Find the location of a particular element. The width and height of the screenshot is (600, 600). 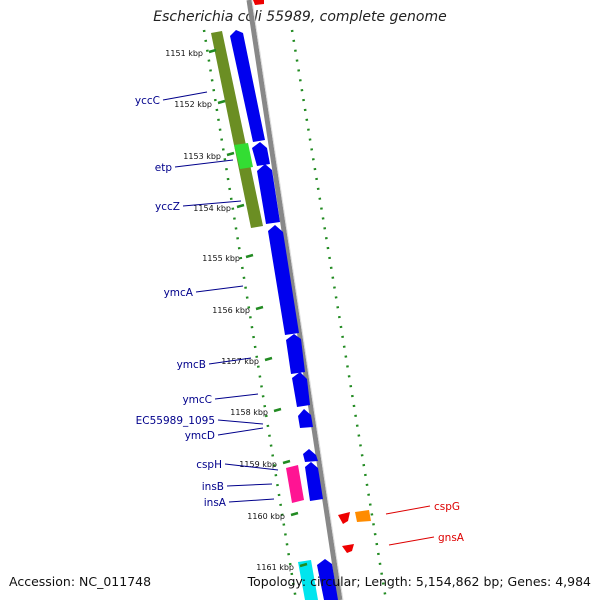

gene-label-EC55989_1095: EC55989_1095 is located at coordinates (175, 421).